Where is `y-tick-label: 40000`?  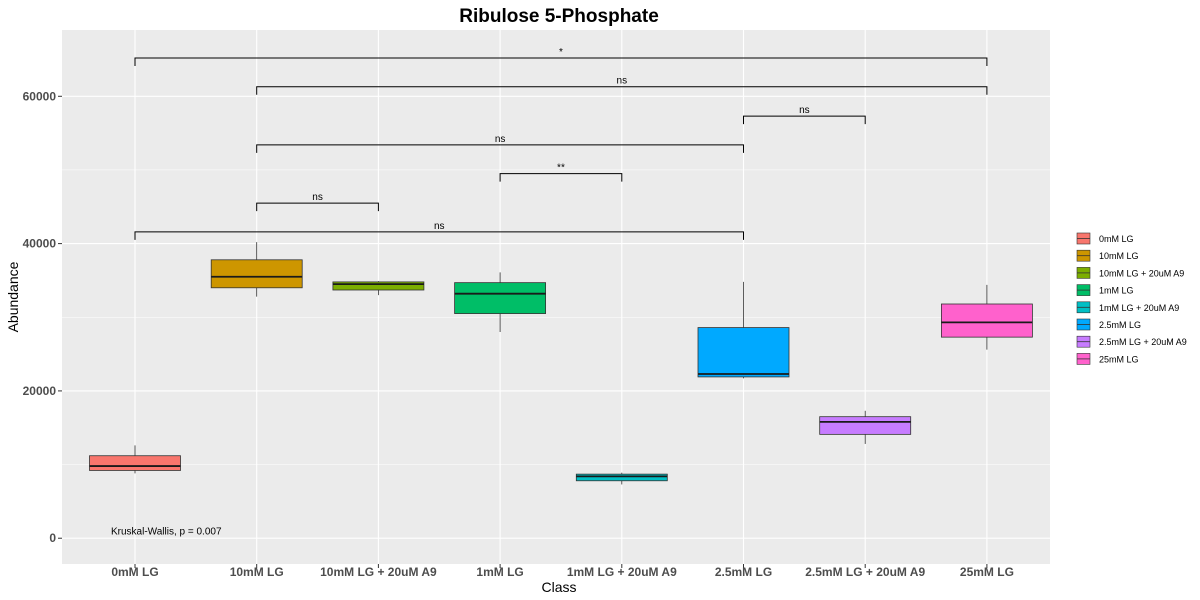
y-tick-label: 40000 is located at coordinates (40, 244).